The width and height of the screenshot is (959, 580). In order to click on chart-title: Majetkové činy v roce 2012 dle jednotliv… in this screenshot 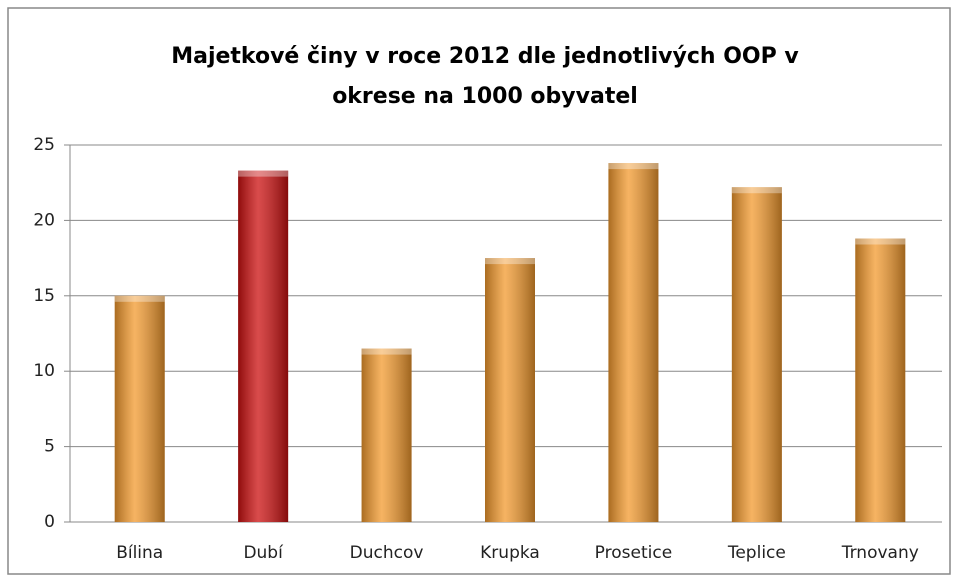, I will do `click(485, 56)`.